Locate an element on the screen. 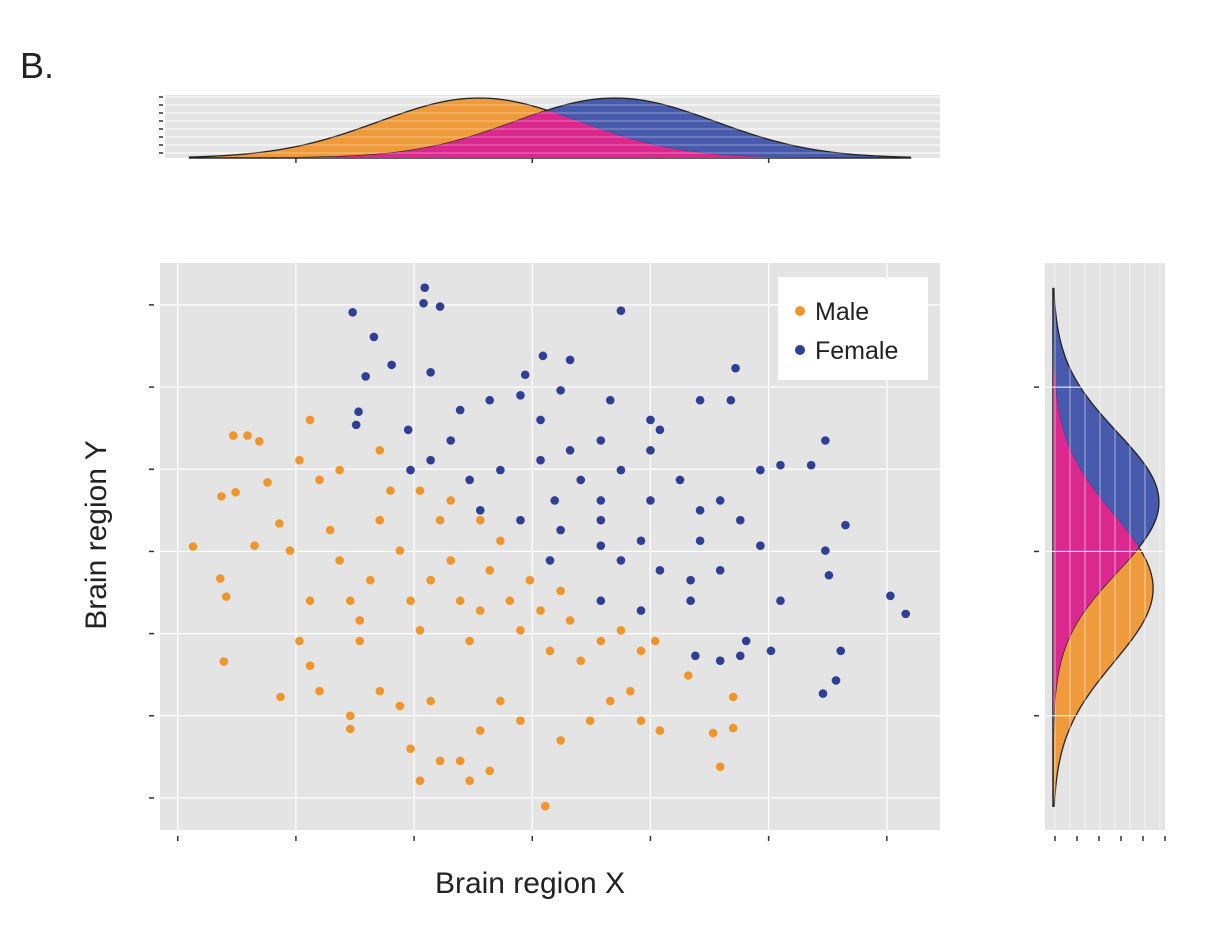 The height and width of the screenshot is (944, 1208). legend-label-female: Female is located at coordinates (856, 351).